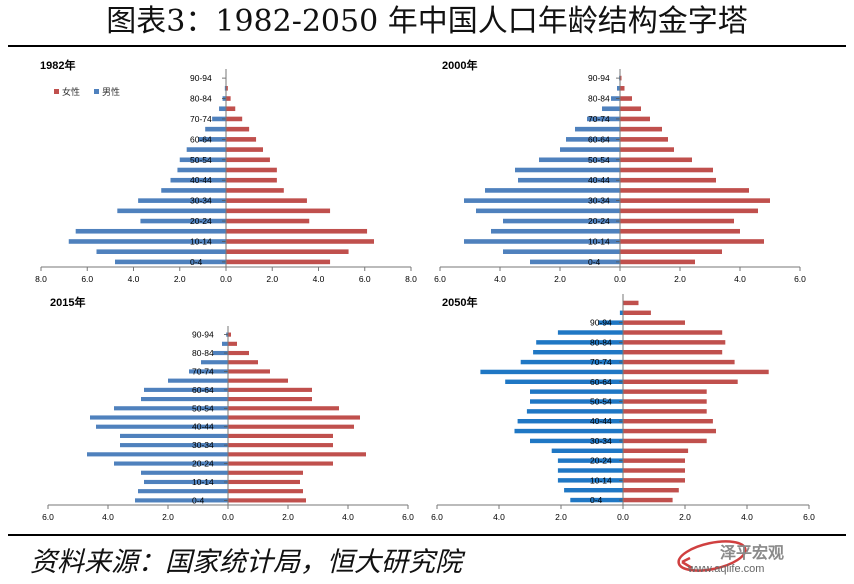  I want to click on page-title: 图表3：1982-2050 年中国人口年龄结构金字塔, so click(427, 21).